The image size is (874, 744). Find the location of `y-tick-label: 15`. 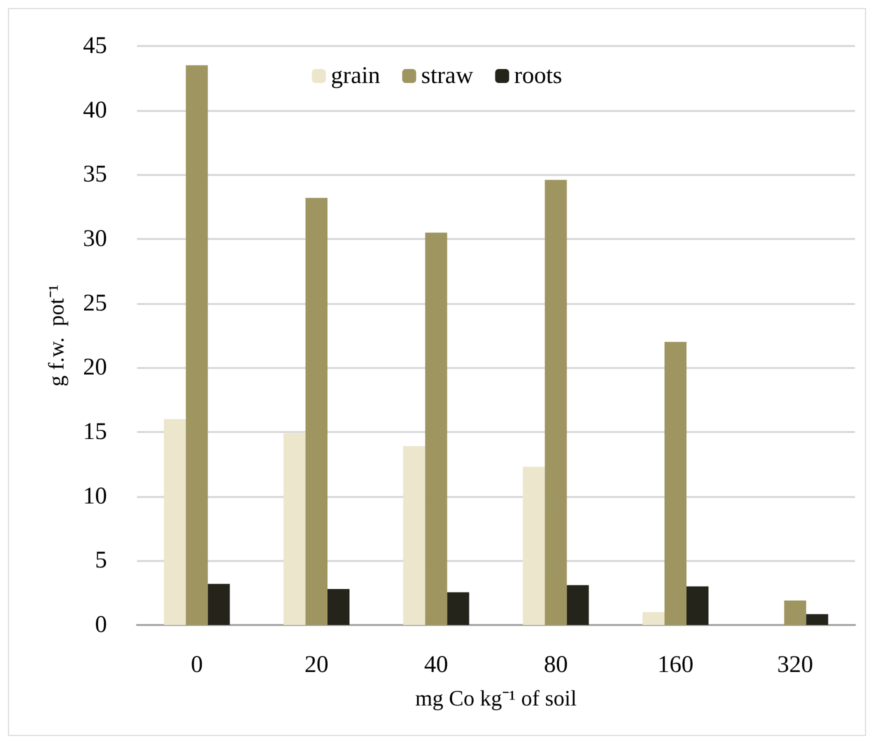

y-tick-label: 15 is located at coordinates (95, 432).